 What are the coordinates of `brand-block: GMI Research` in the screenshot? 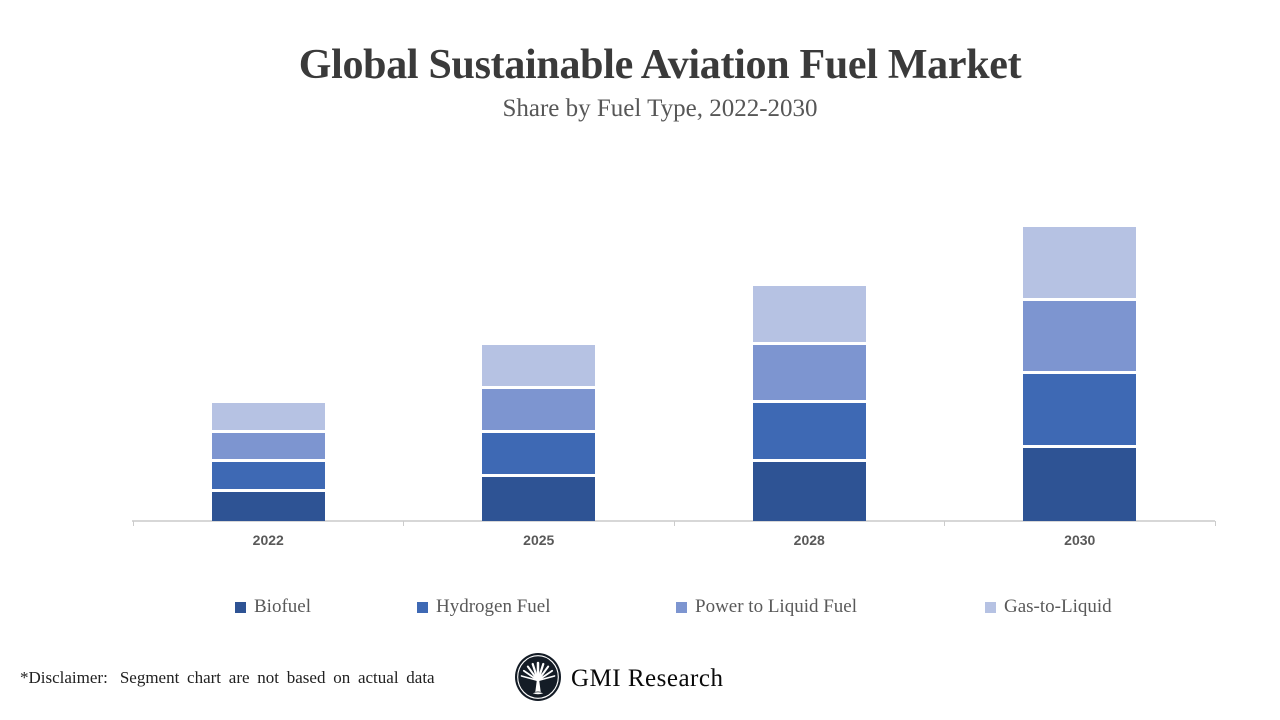 It's located at (619, 679).